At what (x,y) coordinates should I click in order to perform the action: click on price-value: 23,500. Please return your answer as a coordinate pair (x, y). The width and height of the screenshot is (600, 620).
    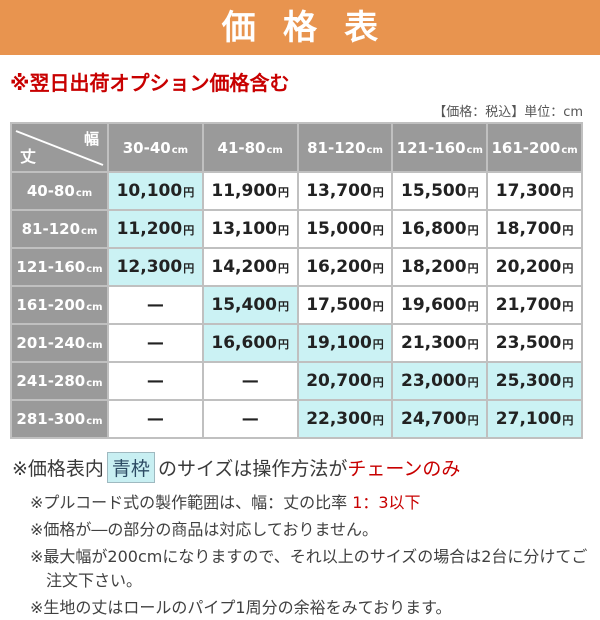
    Looking at the image, I should click on (528, 343).